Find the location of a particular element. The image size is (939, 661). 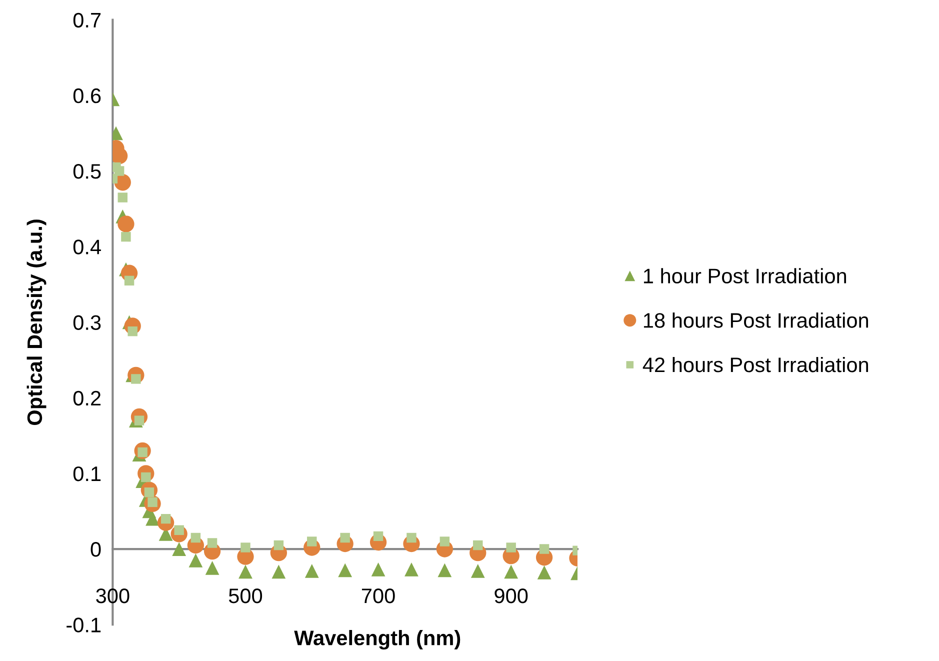

x-tick-label: 700 is located at coordinates (378, 596).